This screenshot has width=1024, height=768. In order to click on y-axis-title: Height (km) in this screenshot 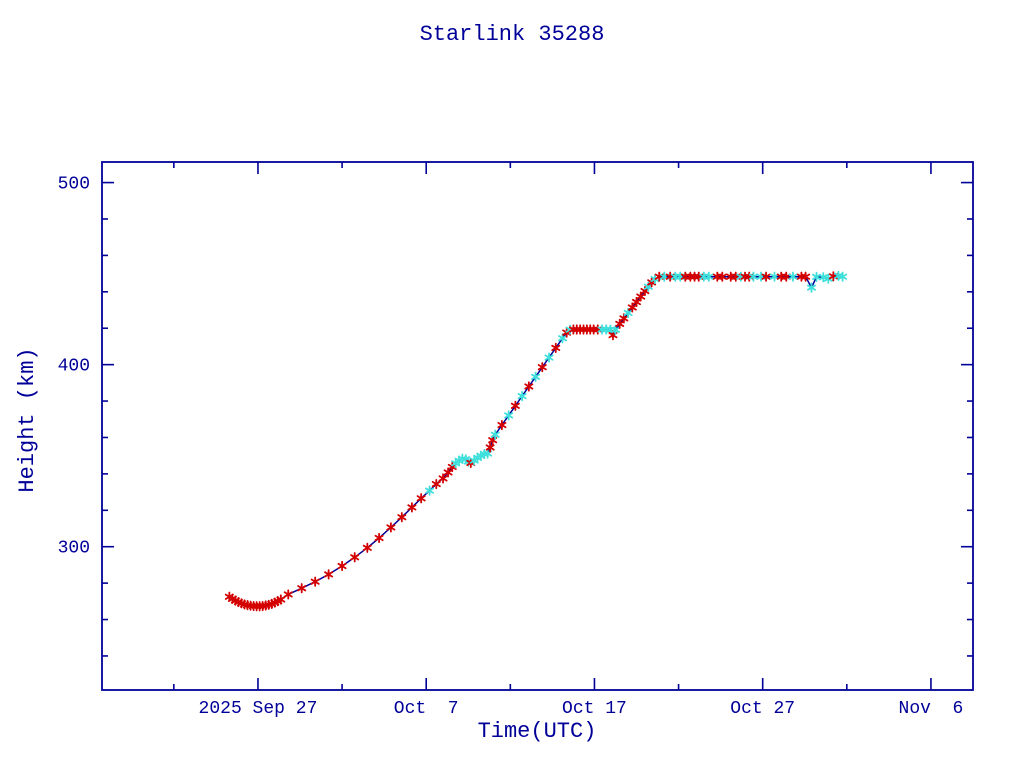, I will do `click(27, 419)`.